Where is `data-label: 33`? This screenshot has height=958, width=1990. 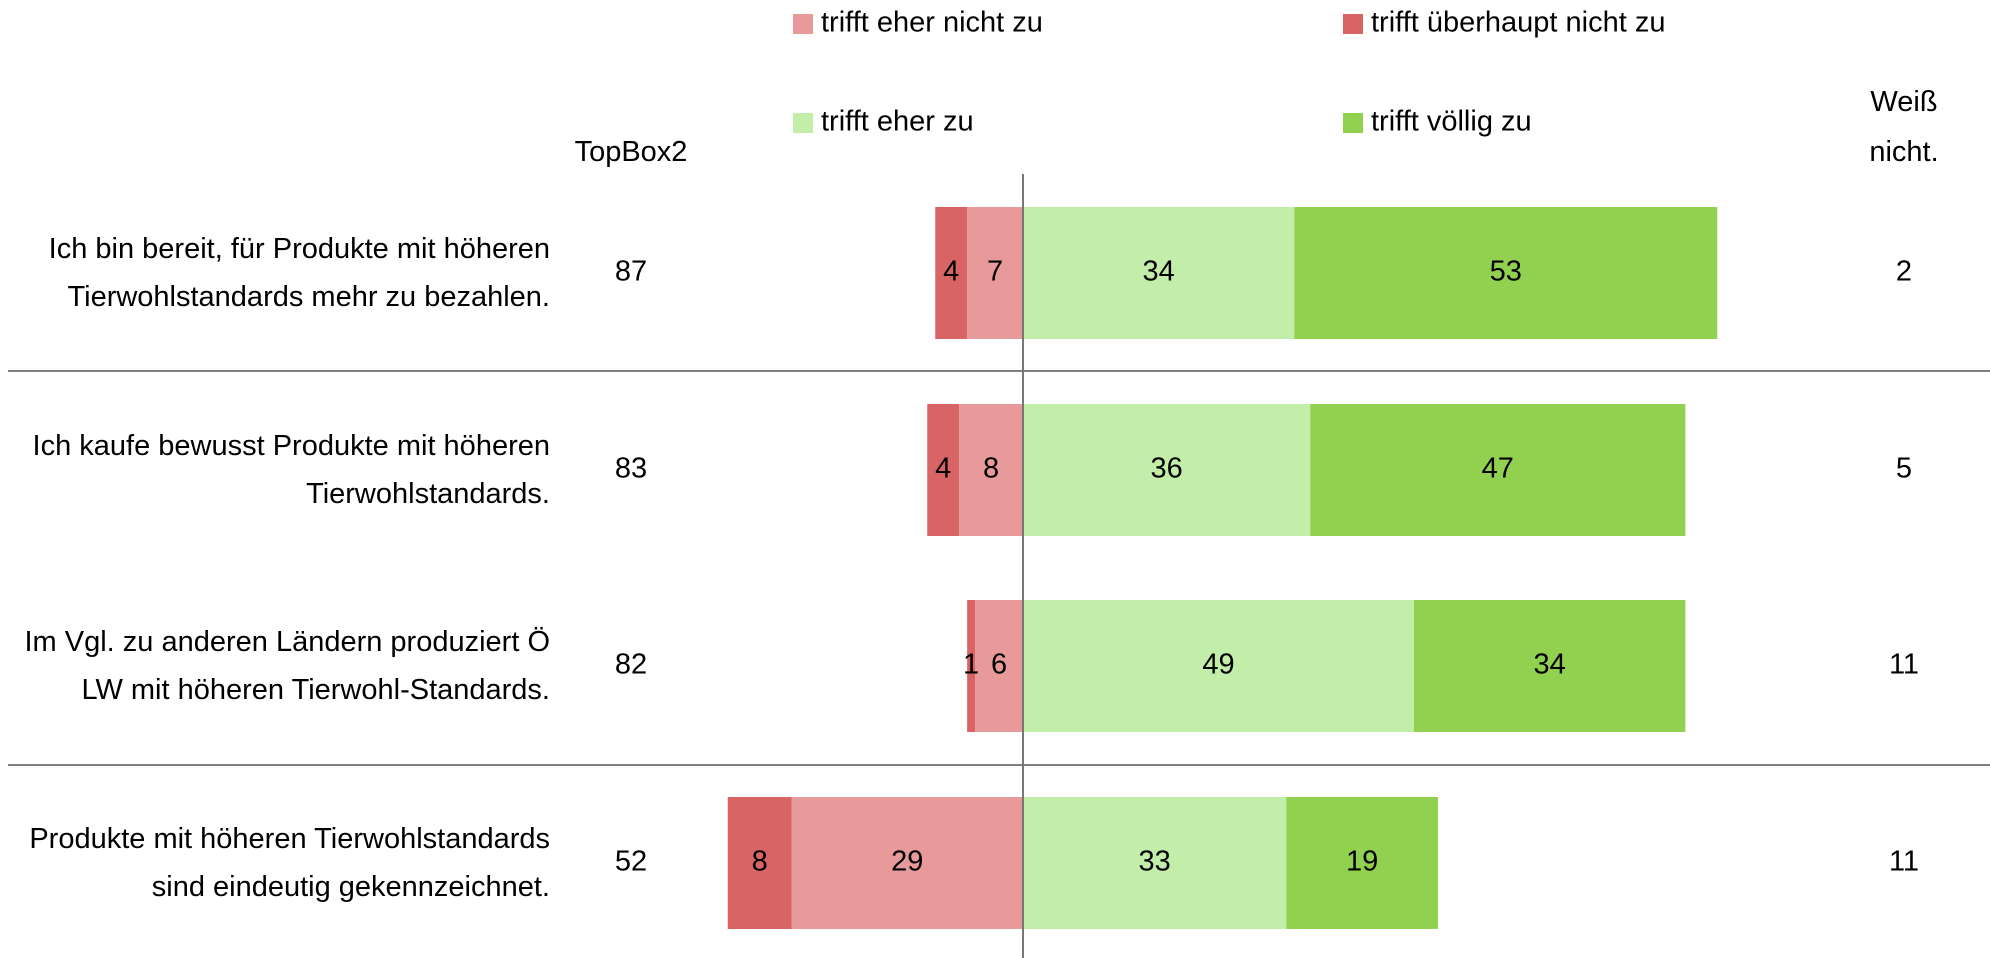
data-label: 33 is located at coordinates (1155, 862).